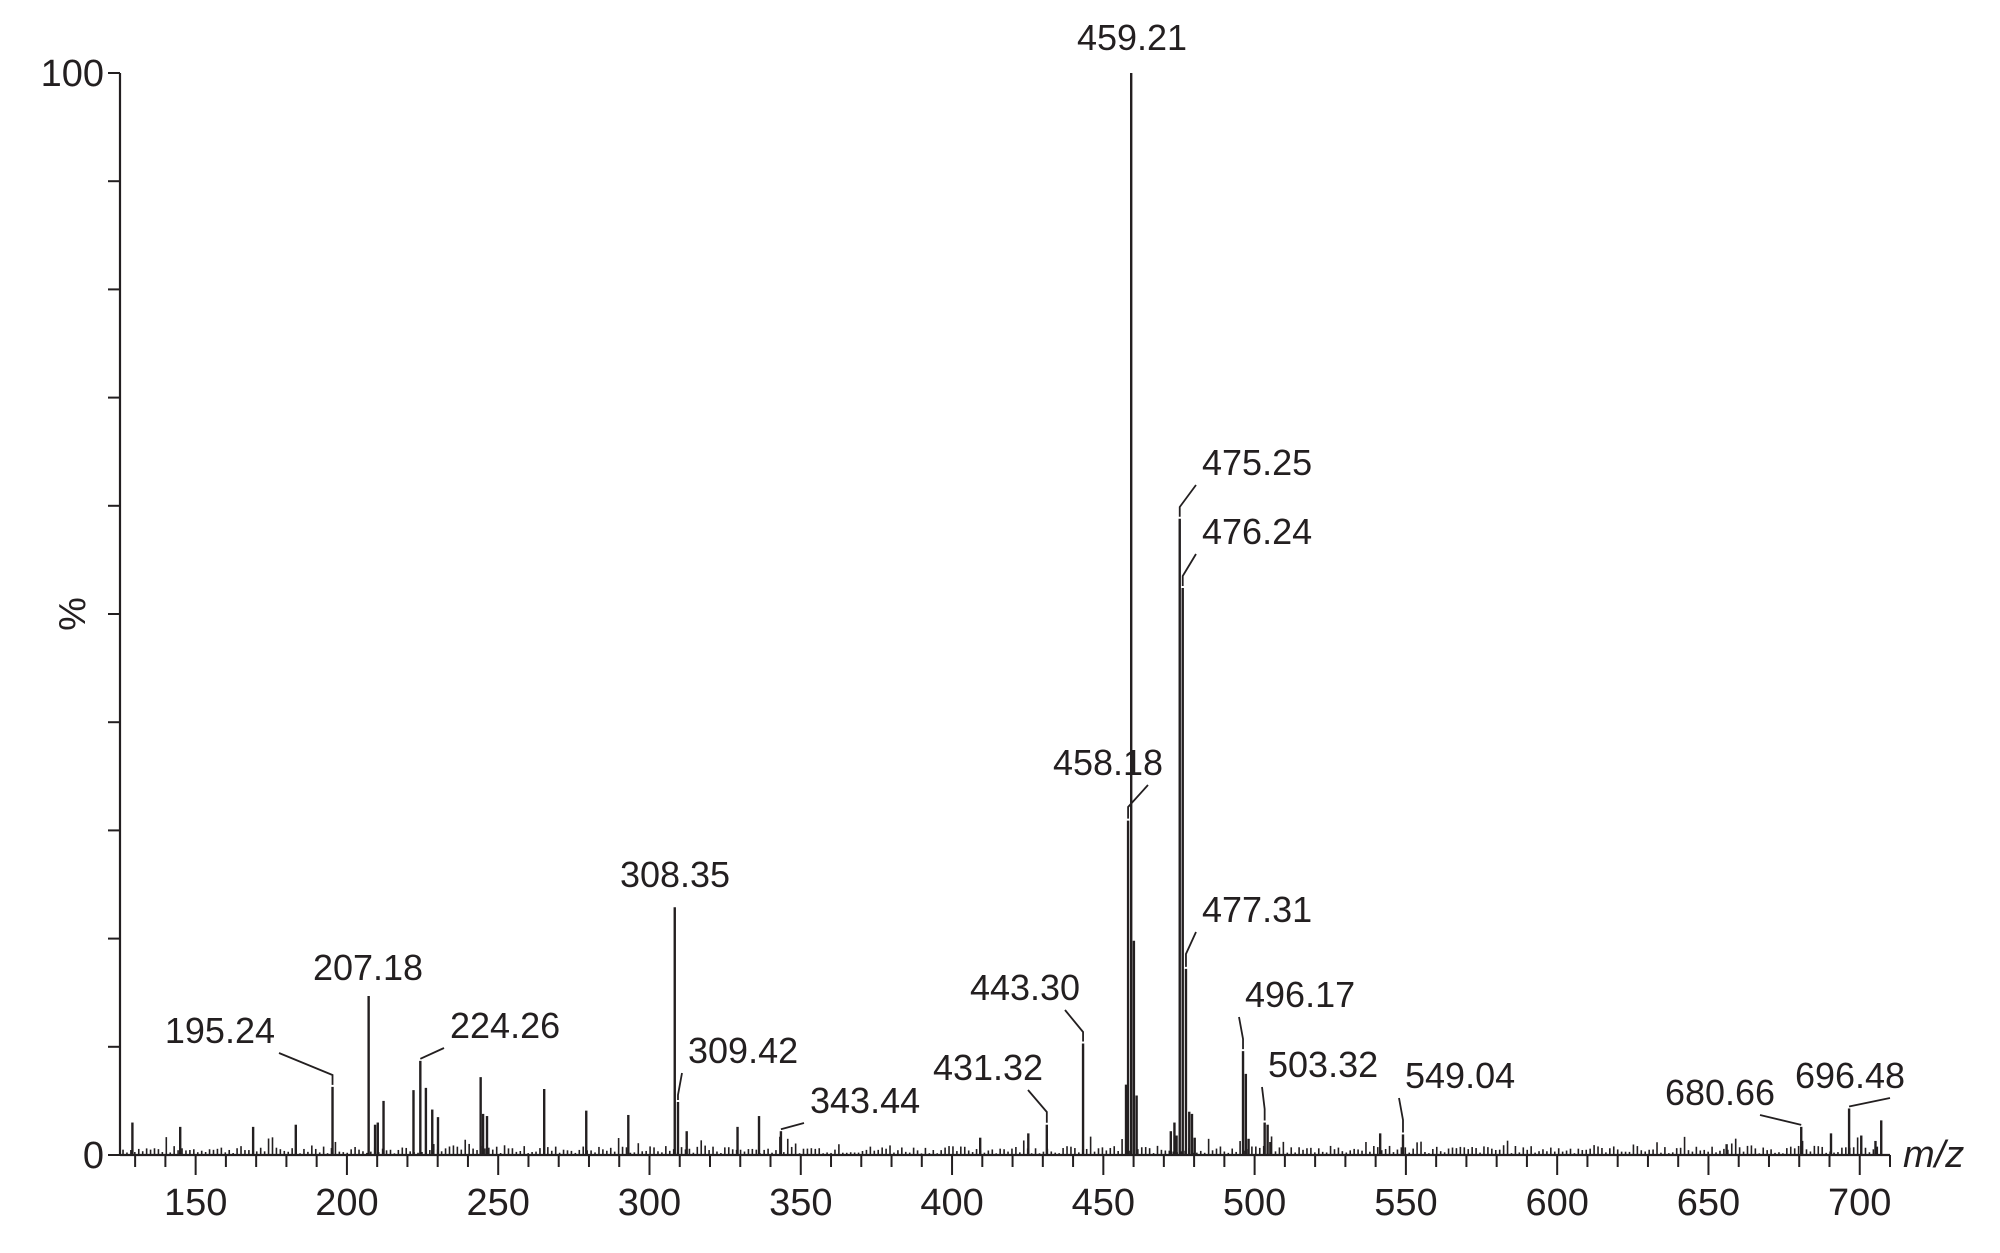 This screenshot has width=2000, height=1253. Describe the element at coordinates (114, 614) in the screenshot. I see `y-axis-ticks` at that location.